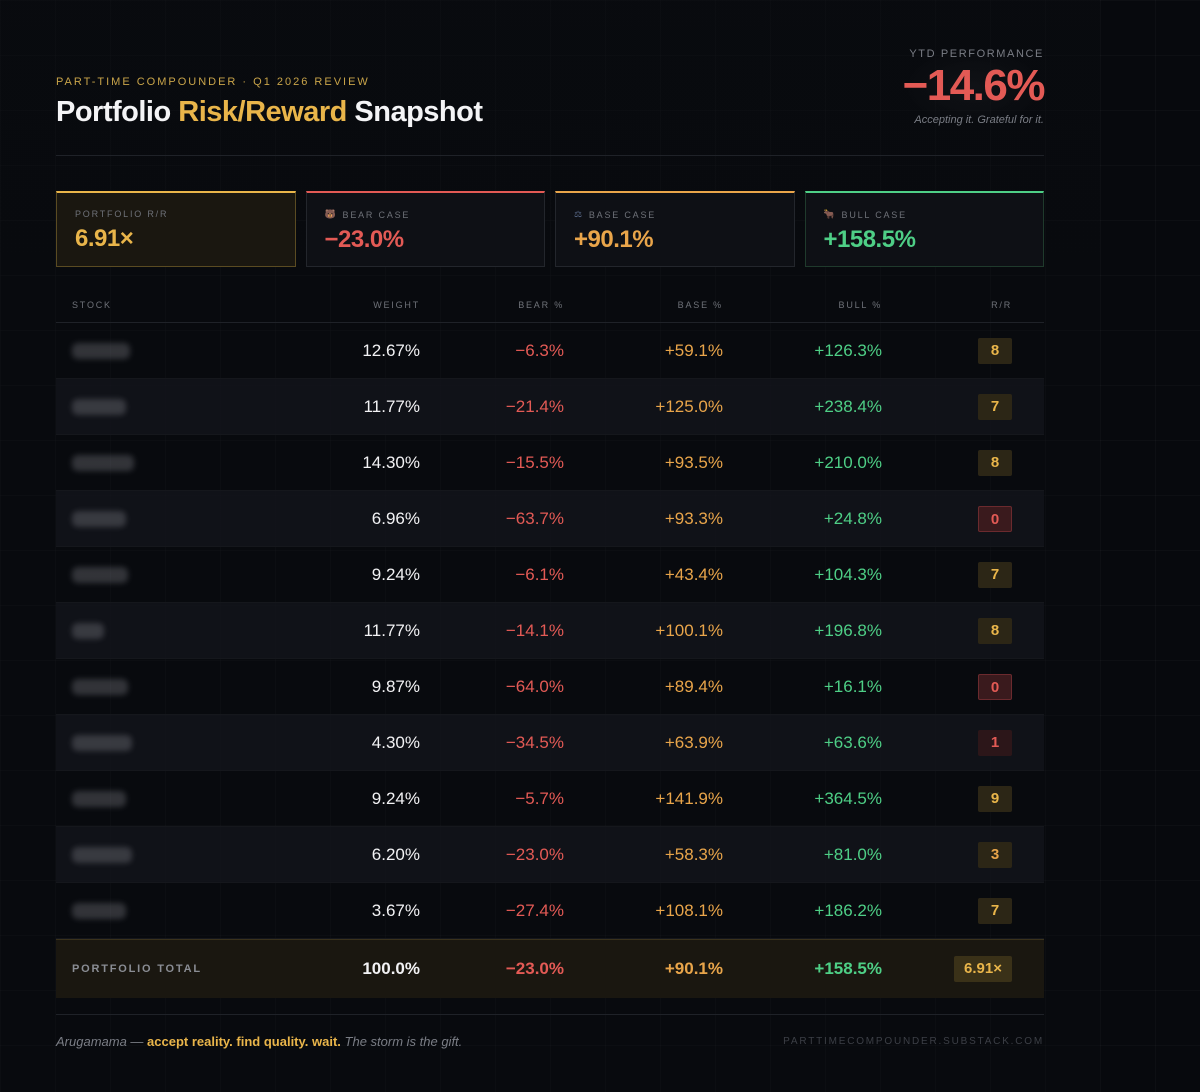 This screenshot has height=1092, width=1200. Describe the element at coordinates (924, 229) in the screenshot. I see `card-bull-case: 🐂 BULL CASE +158.5%` at that location.